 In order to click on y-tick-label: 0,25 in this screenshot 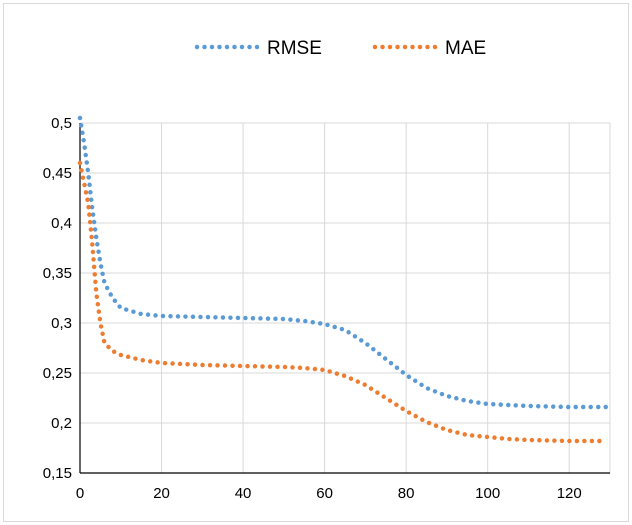, I will do `click(57, 373)`.